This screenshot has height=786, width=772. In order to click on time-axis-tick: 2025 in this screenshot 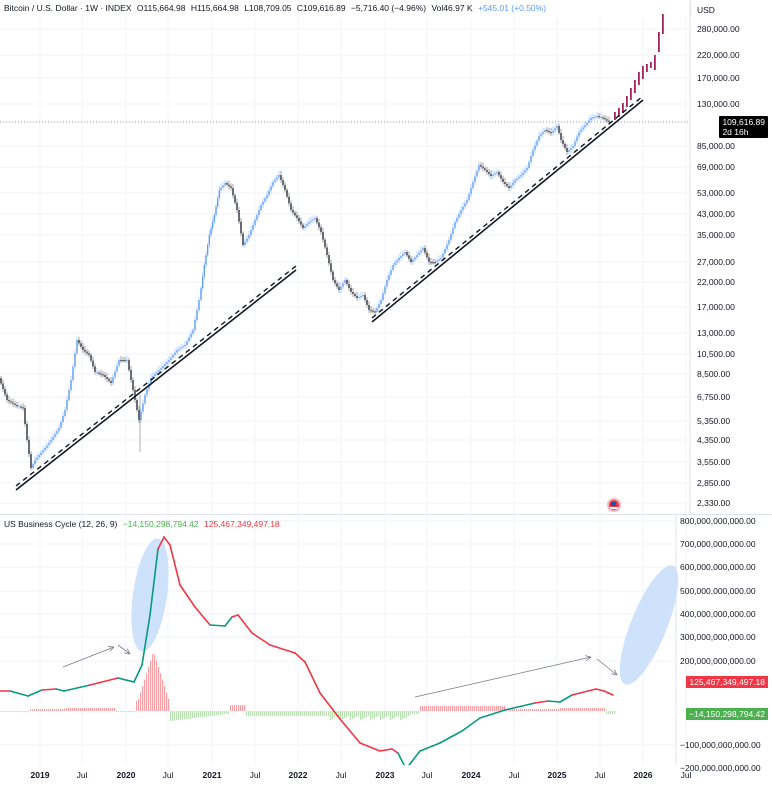, I will do `click(557, 775)`.